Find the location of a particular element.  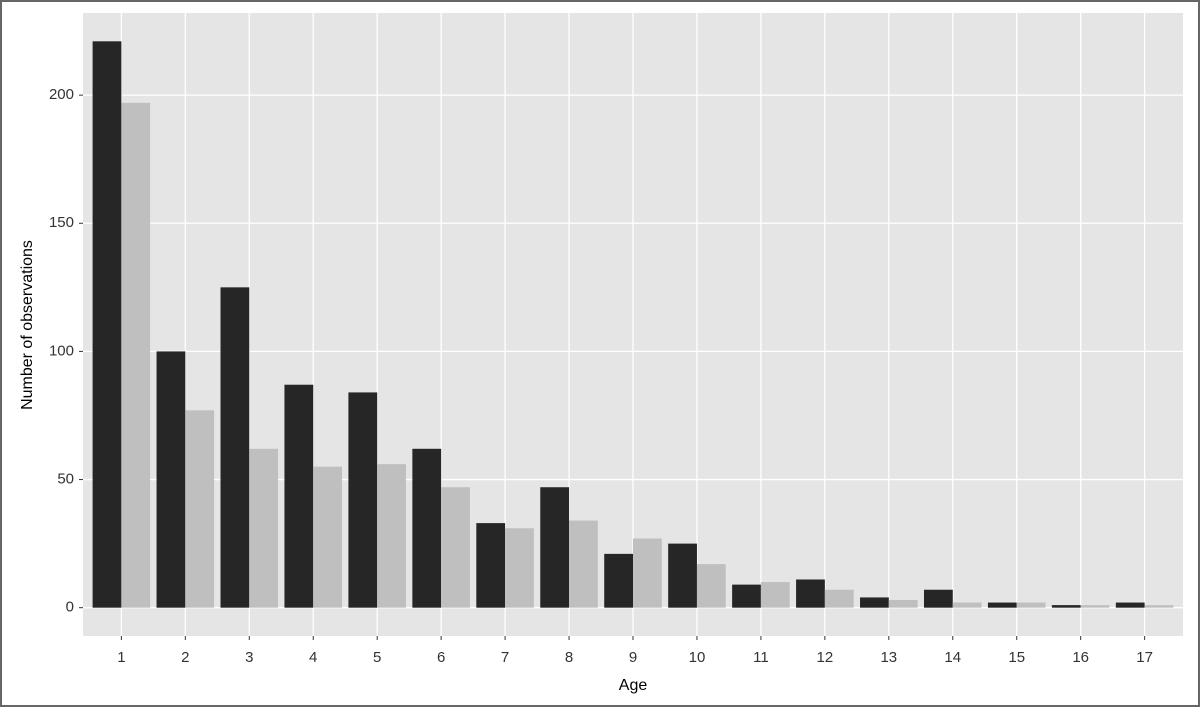

x-tick-label: 7 is located at coordinates (505, 657).